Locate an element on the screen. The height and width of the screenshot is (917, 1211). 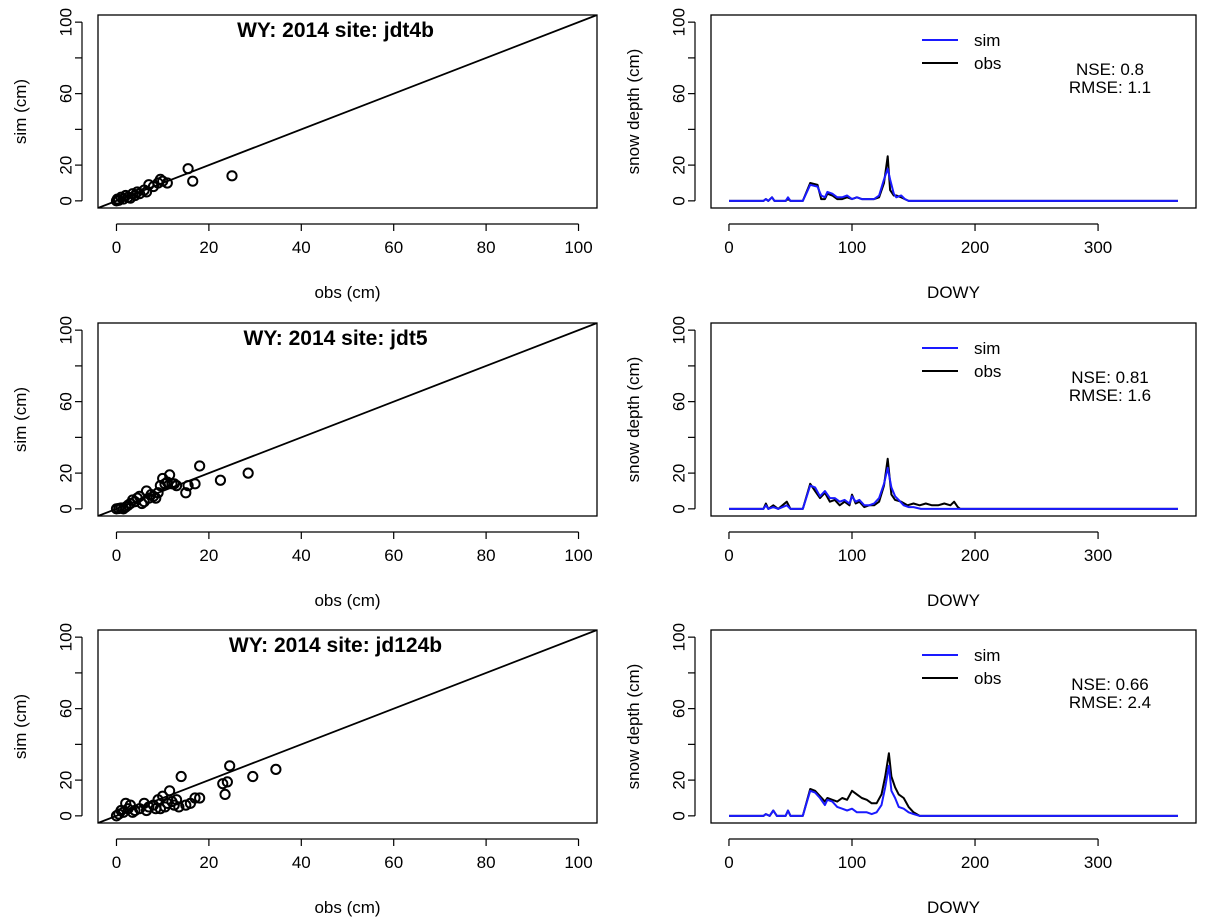
nse-text: NSE: 0.81 is located at coordinates (1110, 377).